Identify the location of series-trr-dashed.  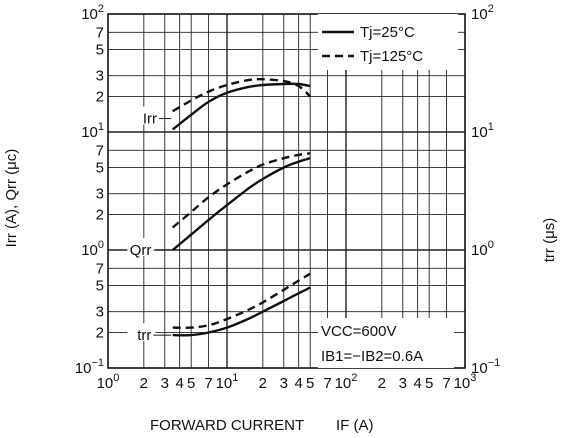
(241, 300).